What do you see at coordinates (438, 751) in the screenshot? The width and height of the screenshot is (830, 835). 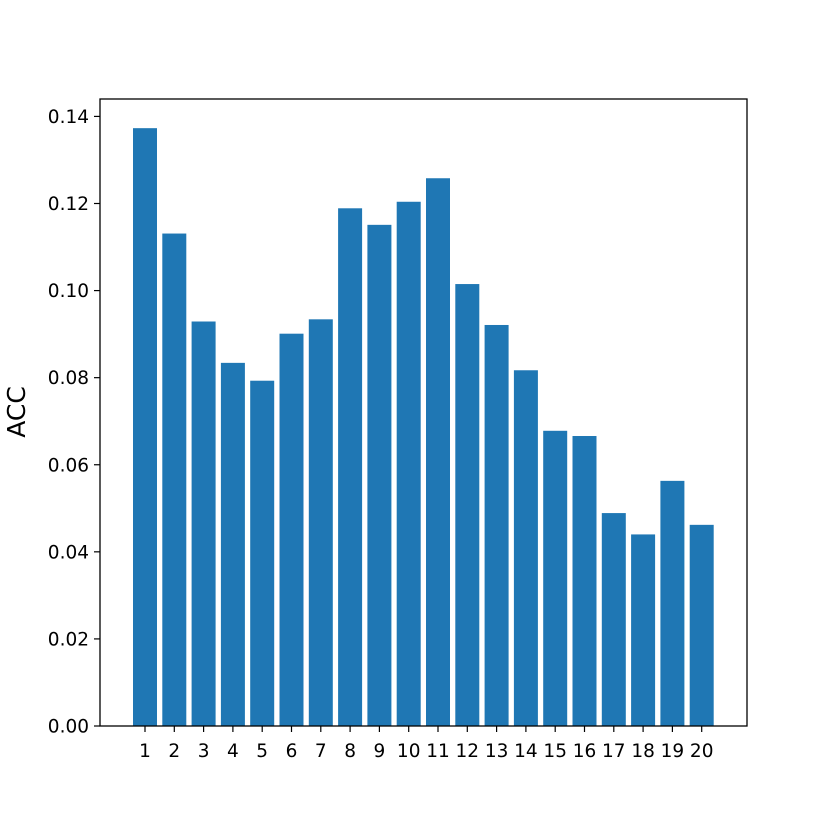 I see `x-tick-label: 11` at bounding box center [438, 751].